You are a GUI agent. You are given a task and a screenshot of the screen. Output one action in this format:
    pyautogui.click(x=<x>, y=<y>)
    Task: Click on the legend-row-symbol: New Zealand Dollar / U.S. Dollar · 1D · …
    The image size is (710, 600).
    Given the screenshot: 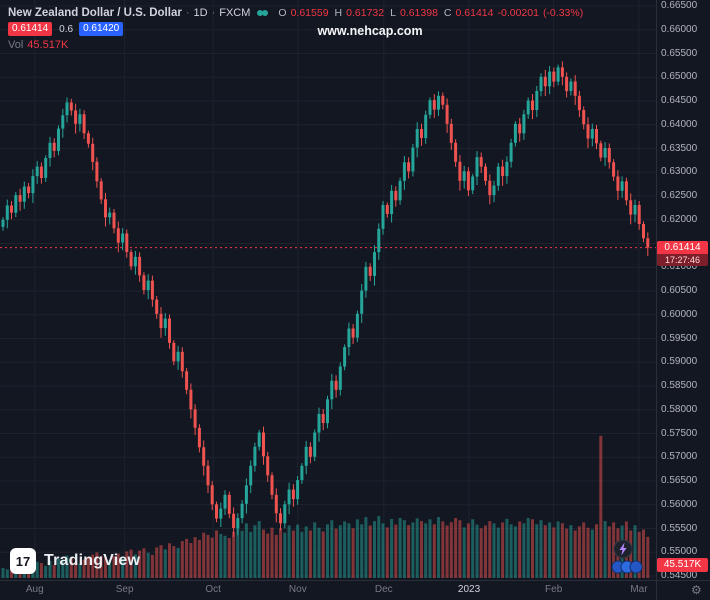 What is the action you would take?
    pyautogui.click(x=295, y=13)
    